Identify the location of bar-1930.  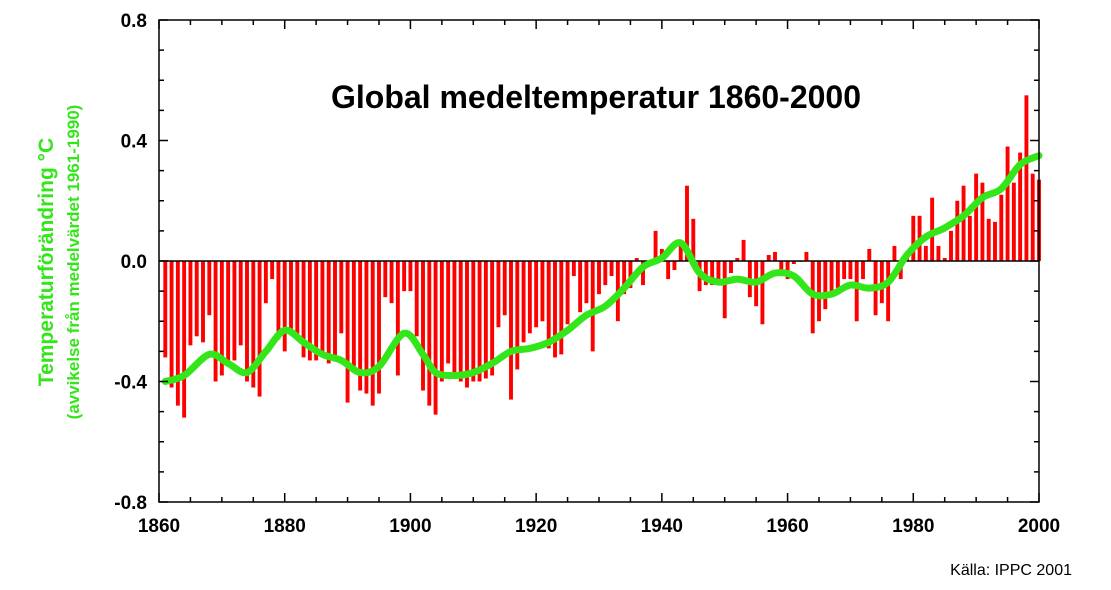
(599, 278).